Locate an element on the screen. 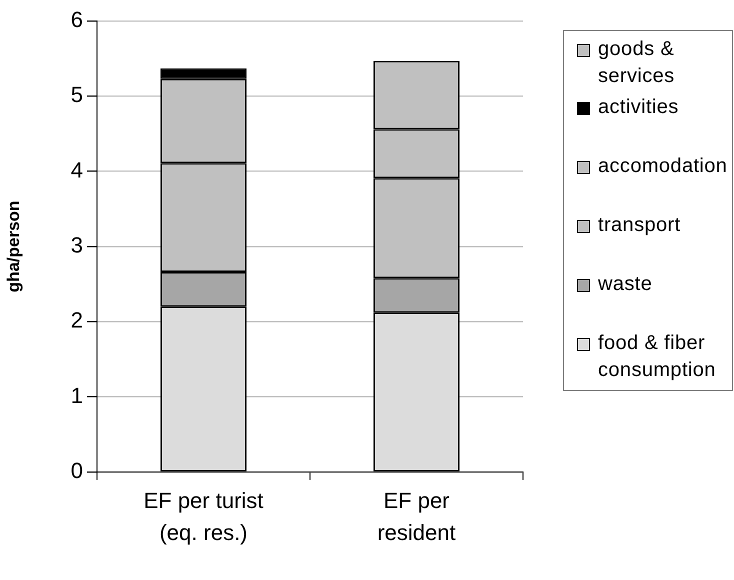  legend-label: transport is located at coordinates (640, 225).